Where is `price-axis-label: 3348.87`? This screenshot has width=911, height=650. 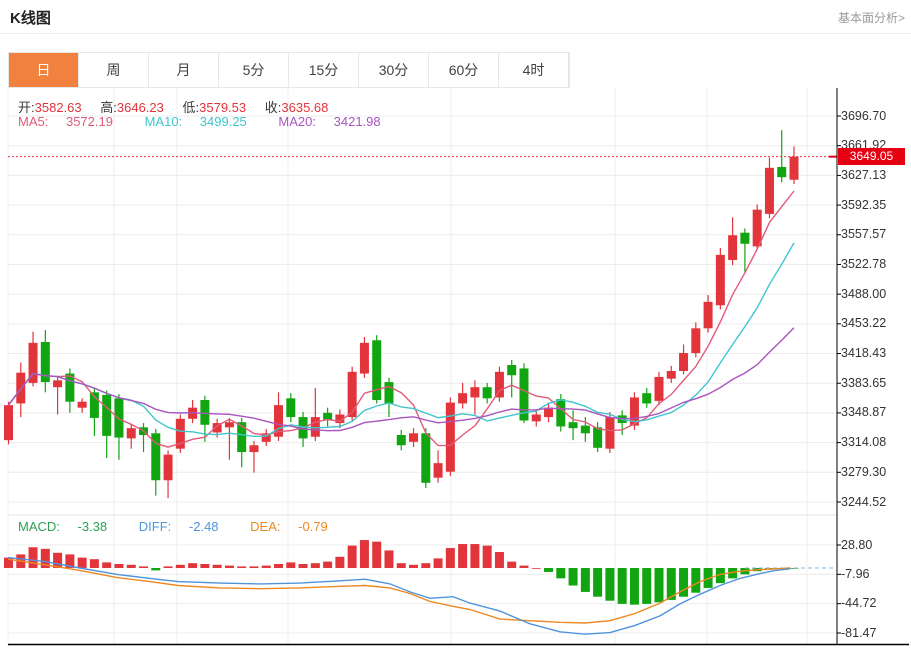
price-axis-label: 3348.87 is located at coordinates (864, 412).